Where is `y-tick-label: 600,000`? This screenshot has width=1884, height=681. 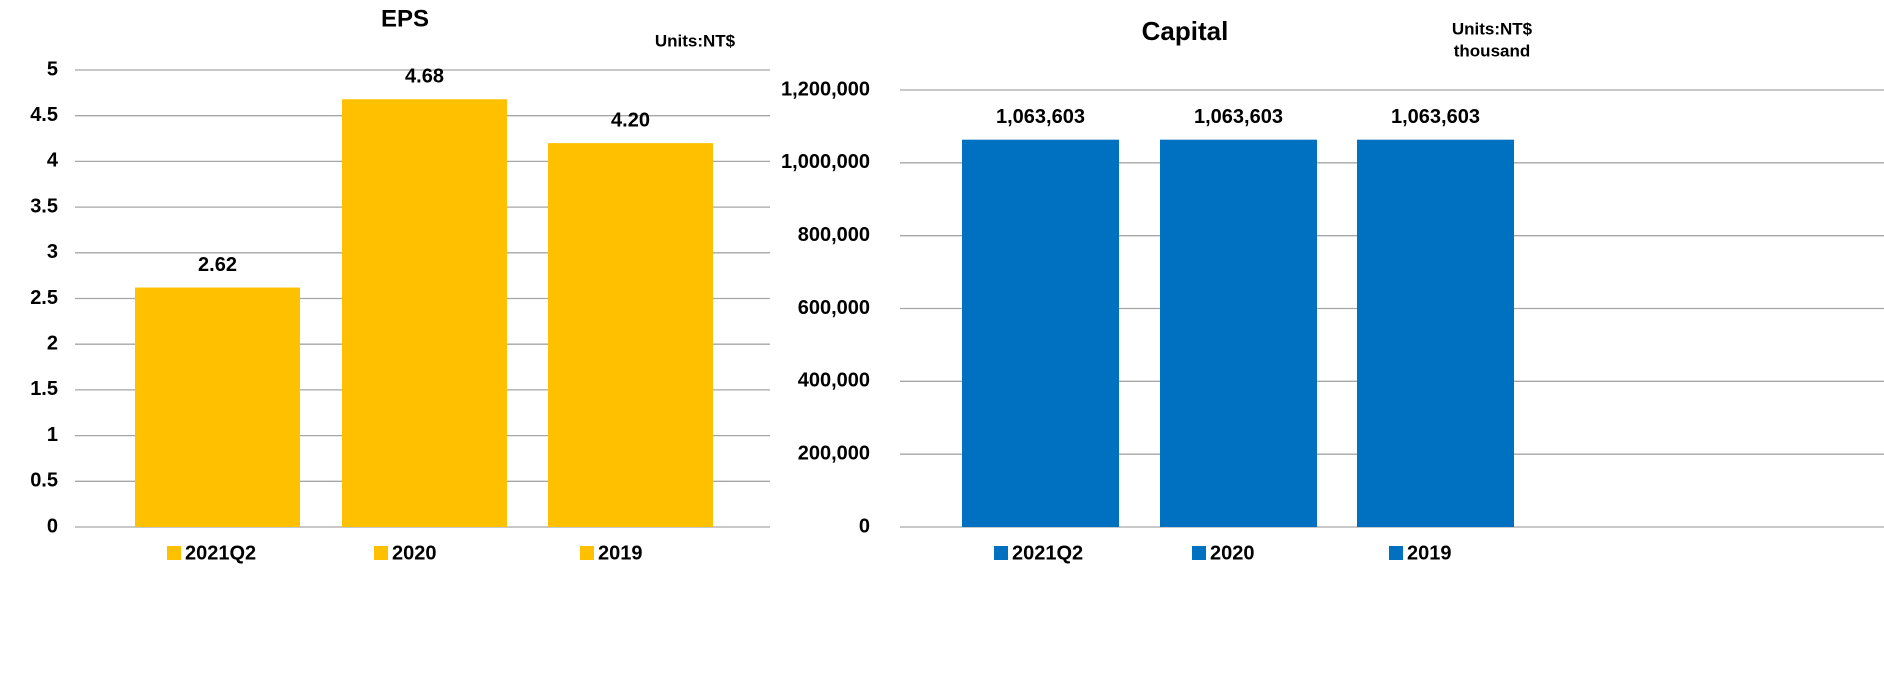 y-tick-label: 600,000 is located at coordinates (834, 308).